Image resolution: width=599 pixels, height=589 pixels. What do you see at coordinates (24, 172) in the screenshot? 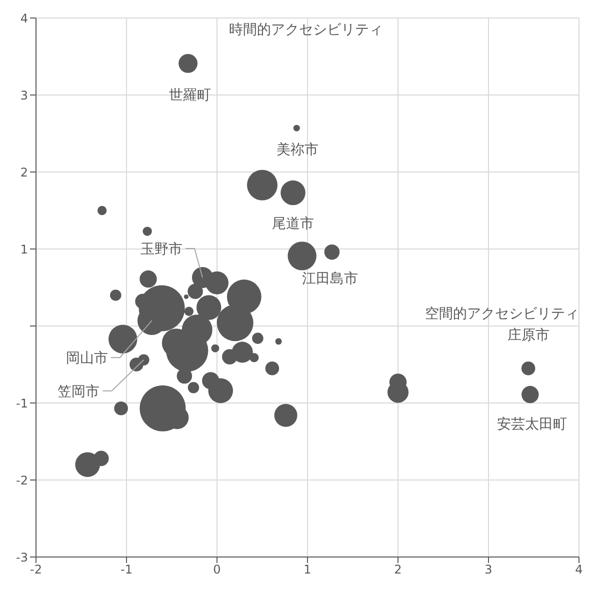
I see `y-tick-label: 2` at bounding box center [24, 172].